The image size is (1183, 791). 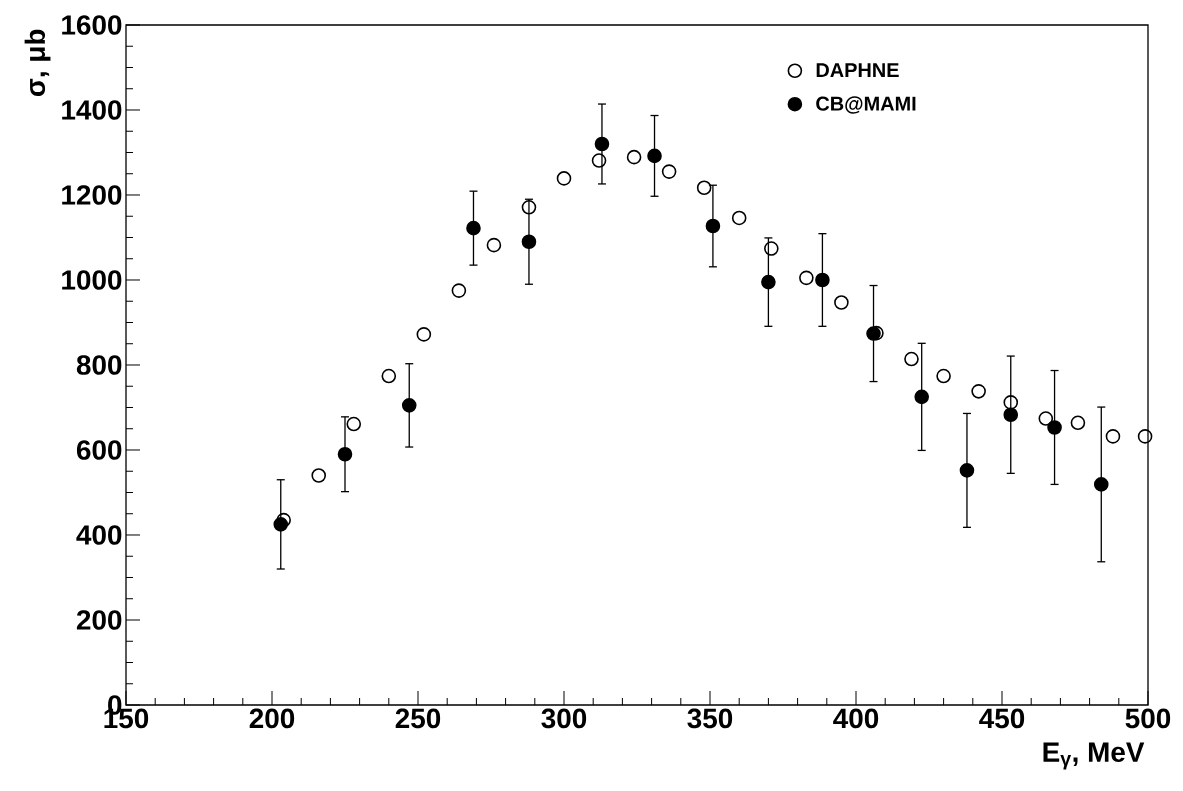 I want to click on y-tick-label: 400, so click(x=99, y=535).